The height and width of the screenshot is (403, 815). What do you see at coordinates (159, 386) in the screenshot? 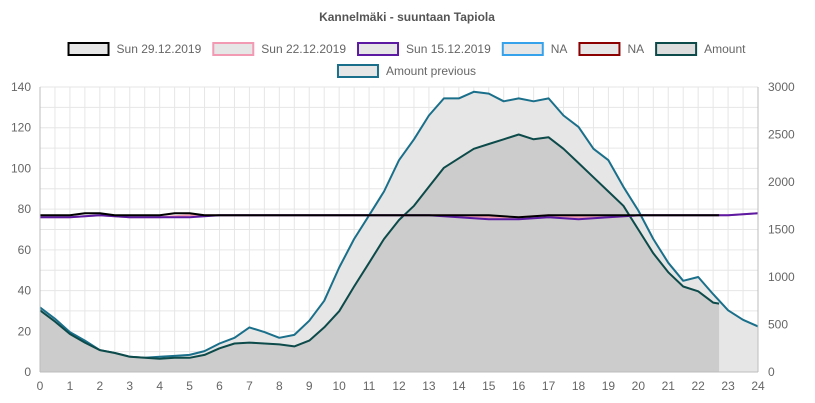
I see `x-tick-label: 4` at bounding box center [159, 386].